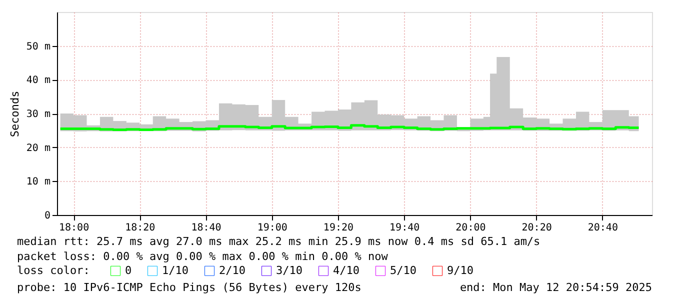 The width and height of the screenshot is (697, 297). Describe the element at coordinates (38, 80) in the screenshot. I see `y-tick-label: 40 m` at that location.